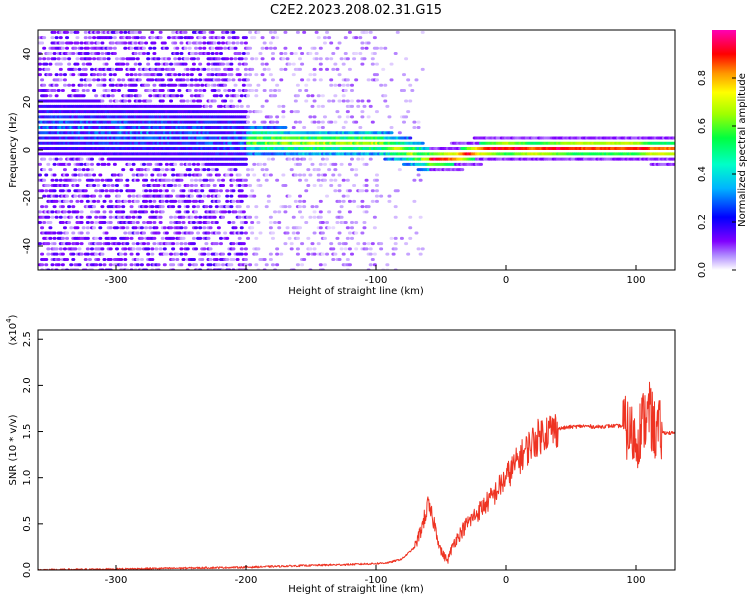  I want to click on figure-title: C2E2.2023.208.02.31.G15, so click(356, 10).